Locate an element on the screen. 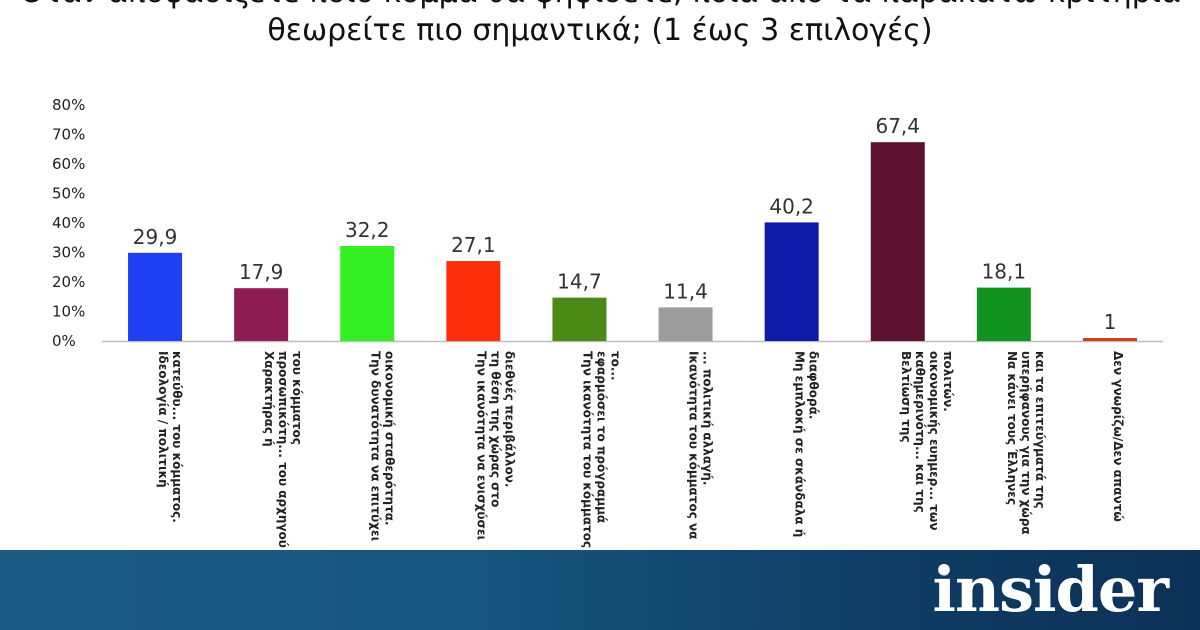  data-label: 67,4 is located at coordinates (897, 126).